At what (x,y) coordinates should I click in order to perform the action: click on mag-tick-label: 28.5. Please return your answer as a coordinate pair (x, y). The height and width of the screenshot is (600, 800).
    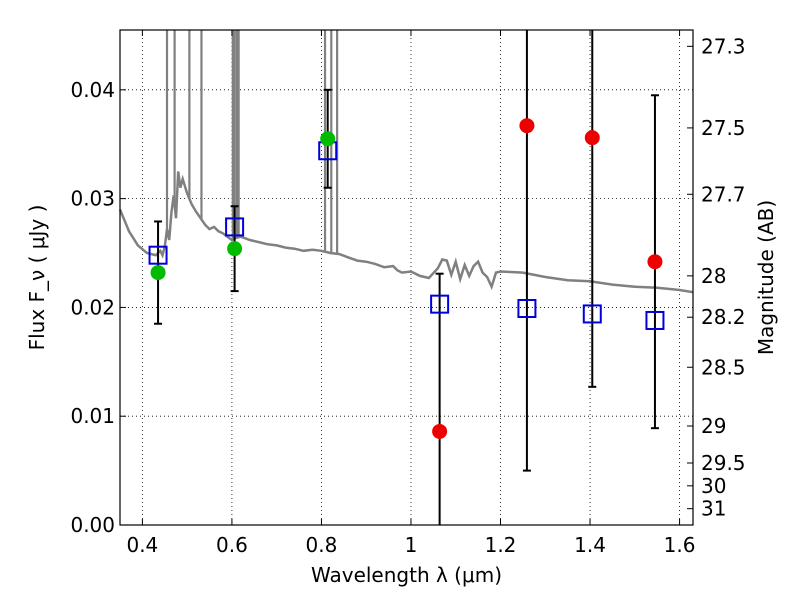
    Looking at the image, I should click on (723, 367).